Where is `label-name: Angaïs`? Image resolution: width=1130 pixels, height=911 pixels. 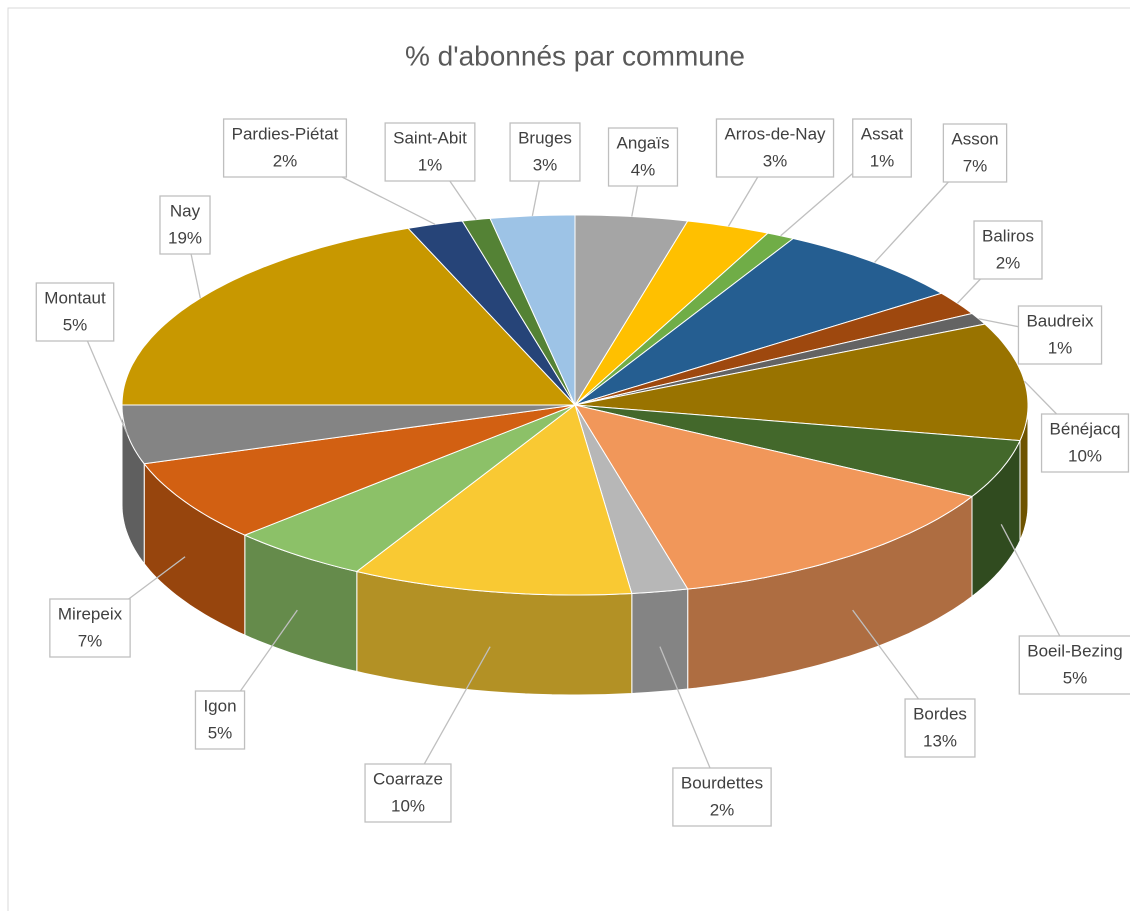 label-name: Angaïs is located at coordinates (643, 142).